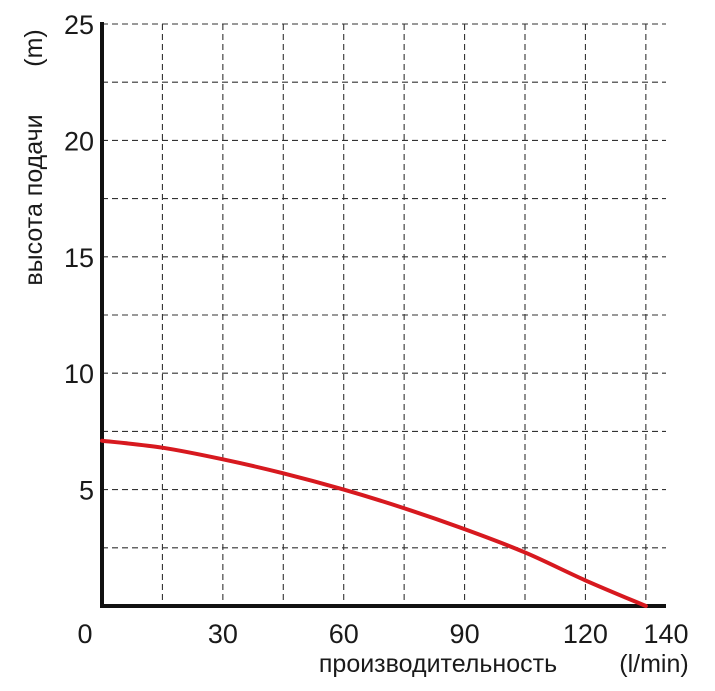  What do you see at coordinates (344, 634) in the screenshot?
I see `x-tick-label-60: 60` at bounding box center [344, 634].